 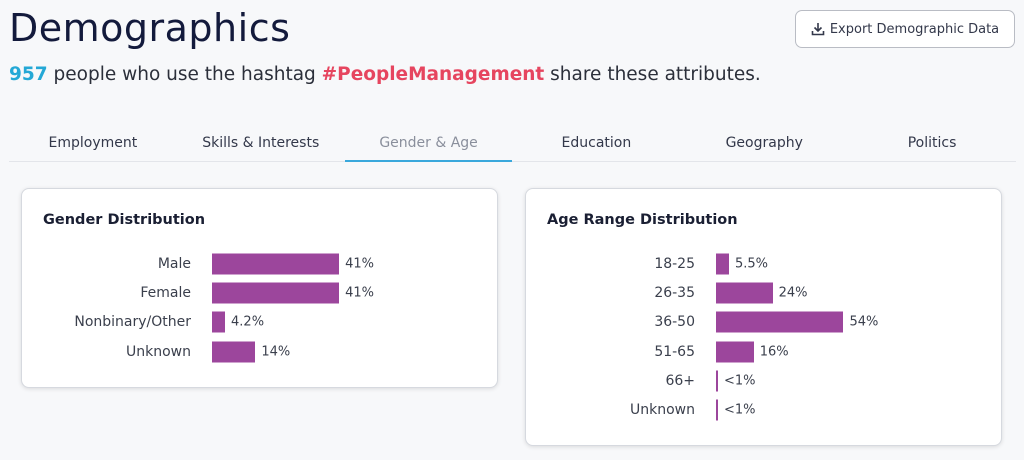 I want to click on gender-label: Nonbinary/Other, so click(x=132, y=322).